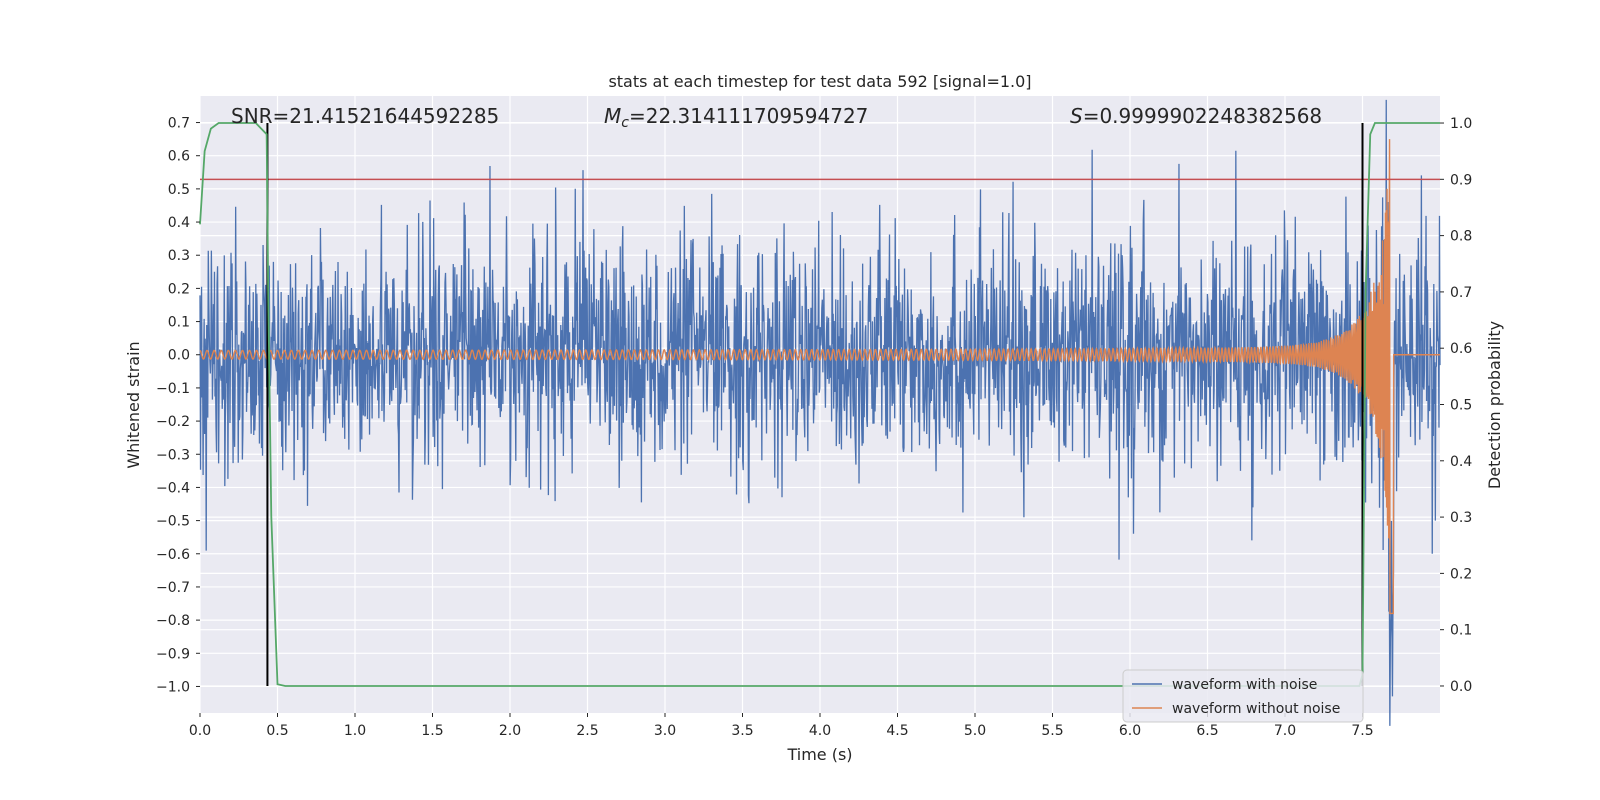 The width and height of the screenshot is (1600, 800). What do you see at coordinates (179, 356) in the screenshot?
I see `y-tick-label: 0.0` at bounding box center [179, 356].